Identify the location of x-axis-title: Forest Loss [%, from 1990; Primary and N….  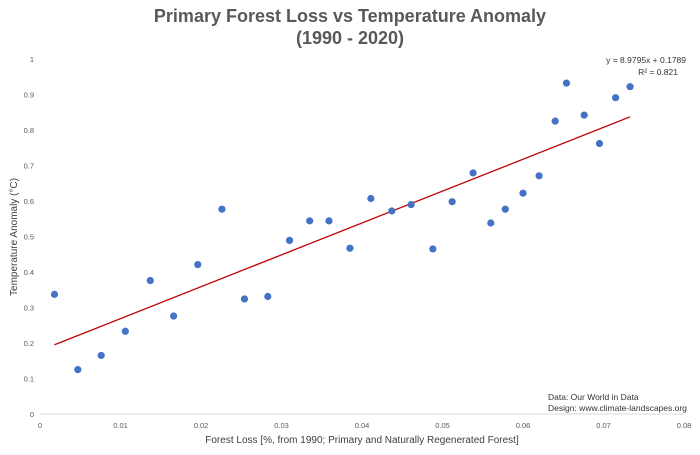
(362, 440).